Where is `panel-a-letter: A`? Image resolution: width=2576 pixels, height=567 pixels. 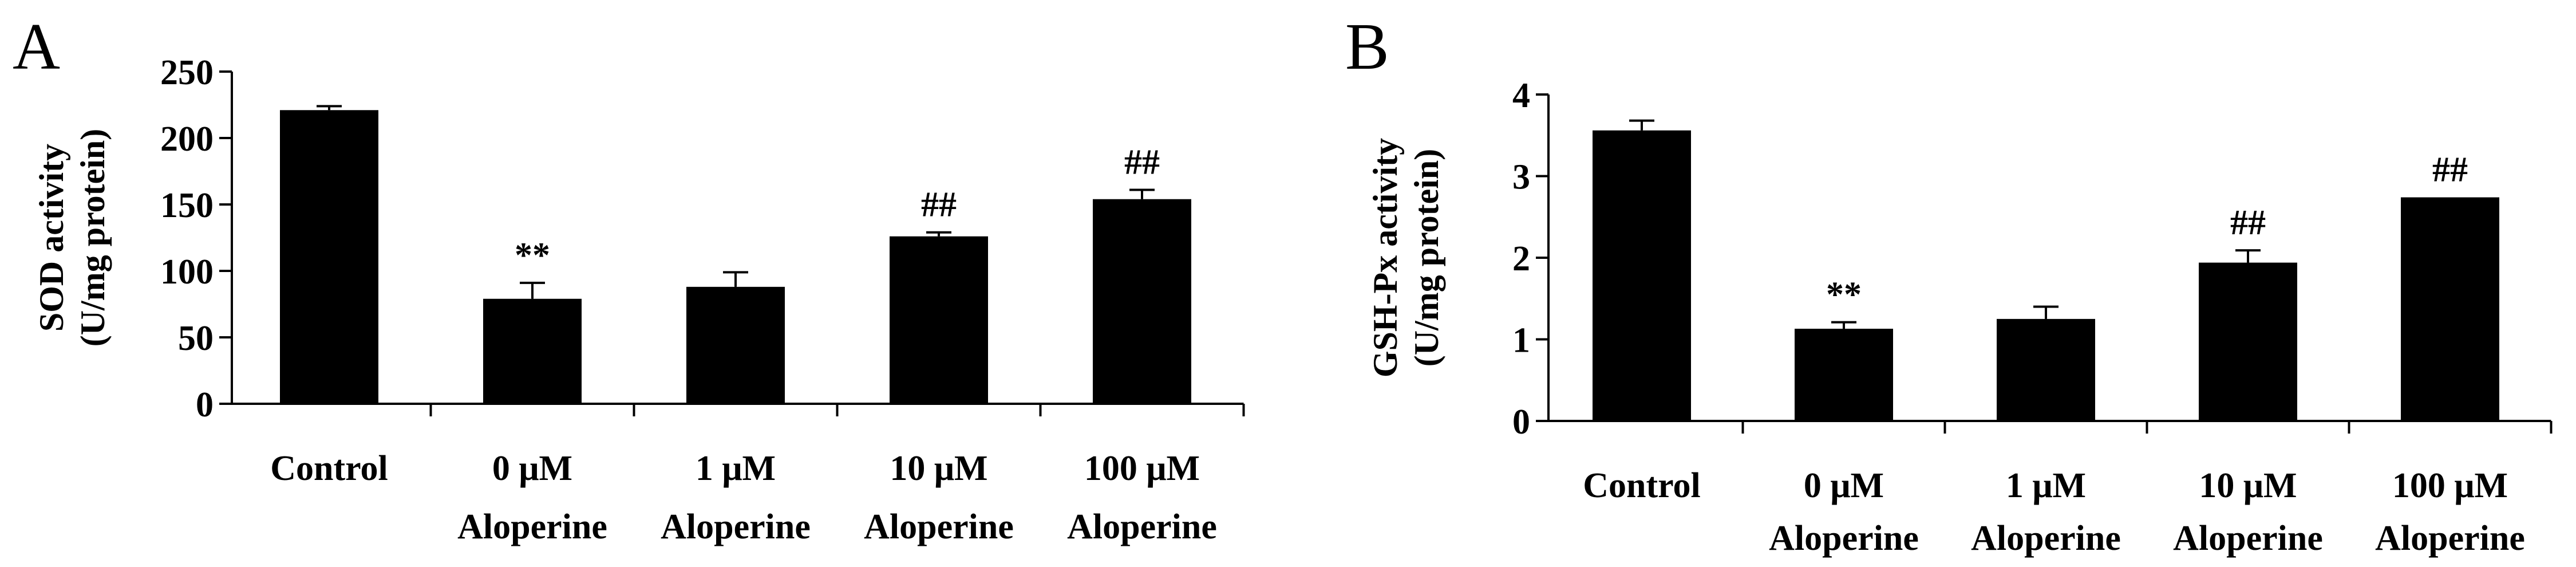
panel-a-letter: A is located at coordinates (36, 46).